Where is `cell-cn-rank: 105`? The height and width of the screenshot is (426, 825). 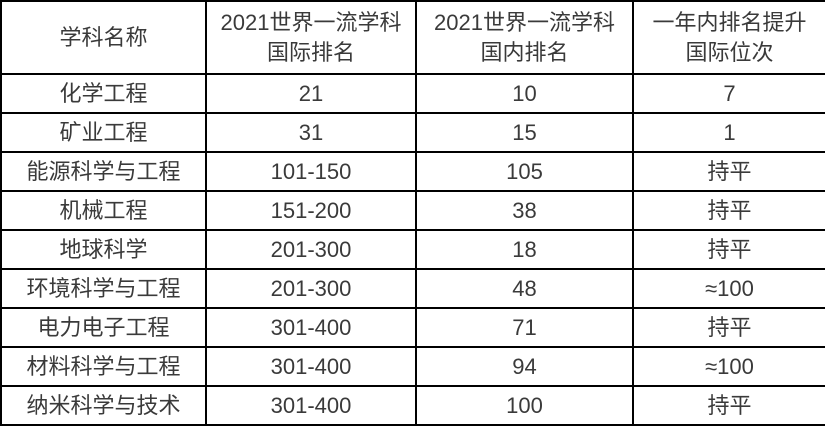
cell-cn-rank: 105 is located at coordinates (524, 171).